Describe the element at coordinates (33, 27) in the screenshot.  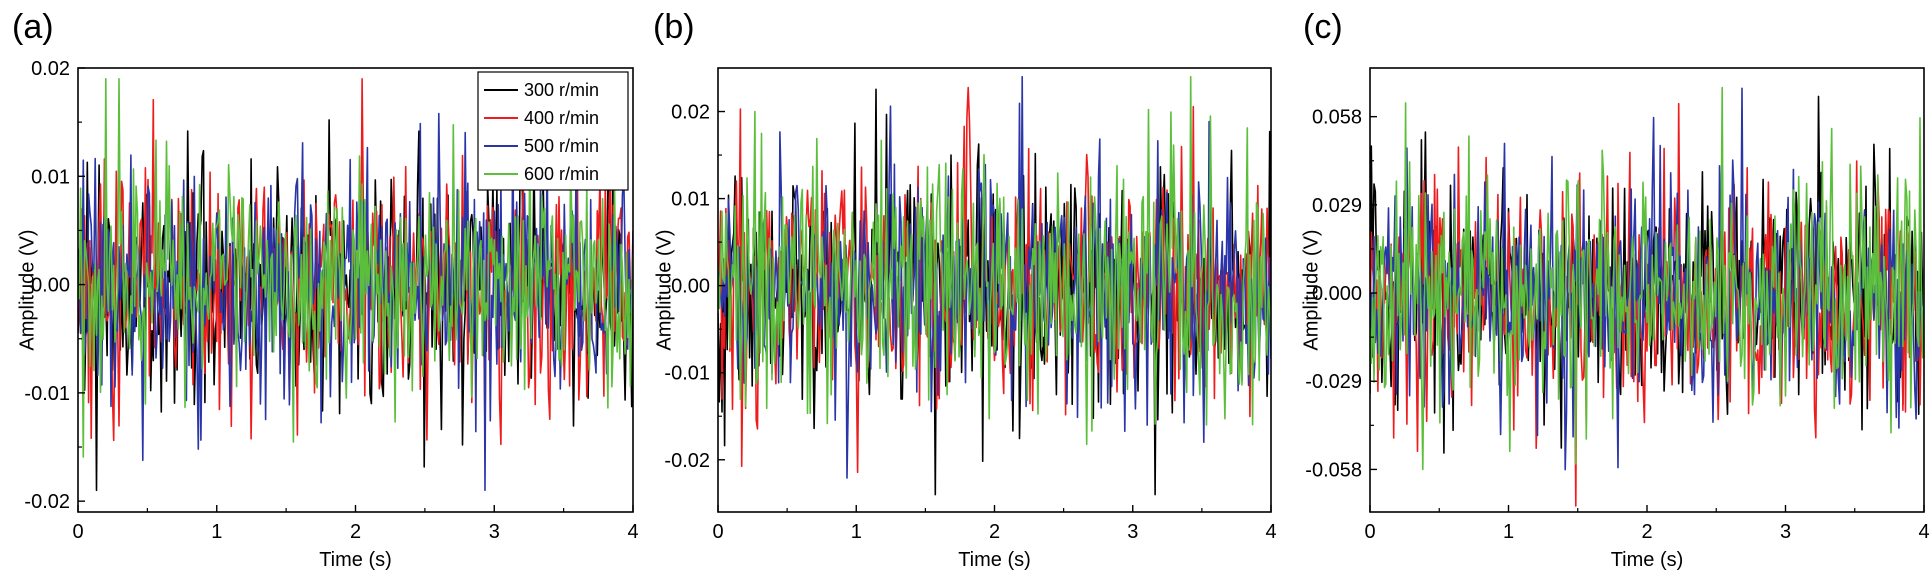
I see `panel-label: (a)` at that location.